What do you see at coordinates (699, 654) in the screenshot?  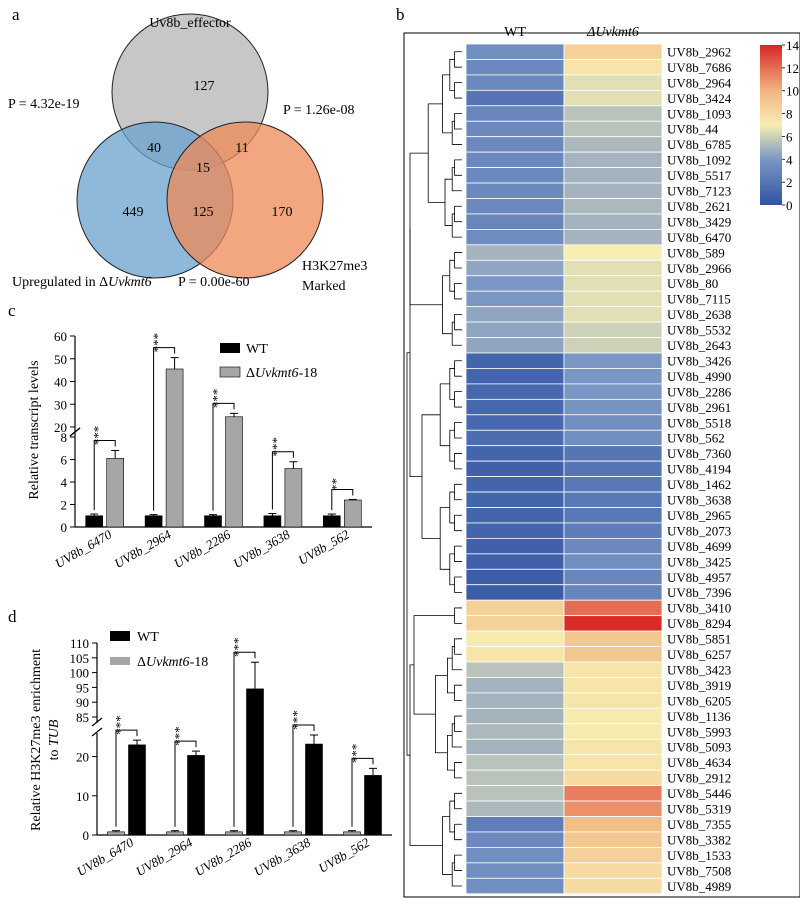 I see `gene-label-uv8b-6257: UV8b_6257` at bounding box center [699, 654].